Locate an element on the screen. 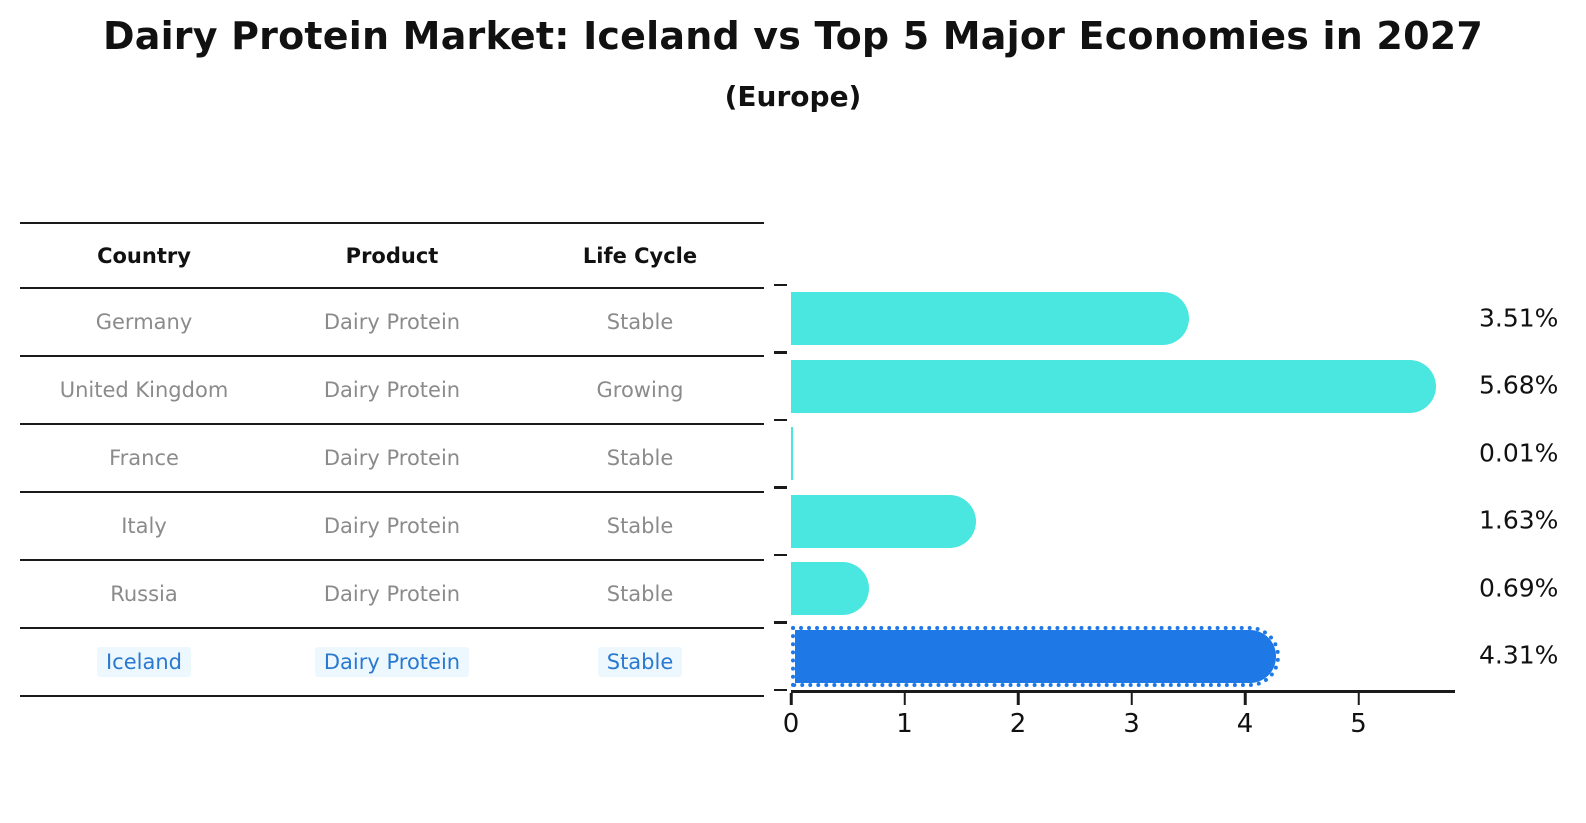  value-label-france: 0.01% is located at coordinates (1519, 453).